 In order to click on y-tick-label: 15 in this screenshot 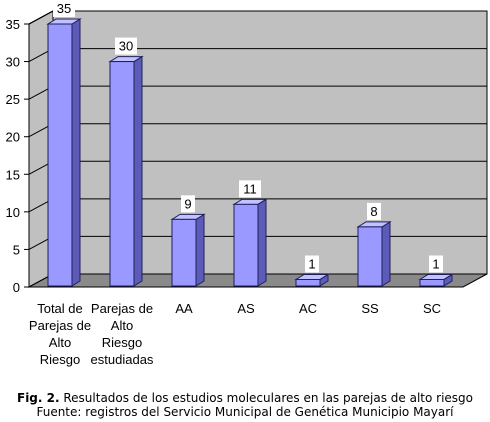, I will do `click(13, 174)`.